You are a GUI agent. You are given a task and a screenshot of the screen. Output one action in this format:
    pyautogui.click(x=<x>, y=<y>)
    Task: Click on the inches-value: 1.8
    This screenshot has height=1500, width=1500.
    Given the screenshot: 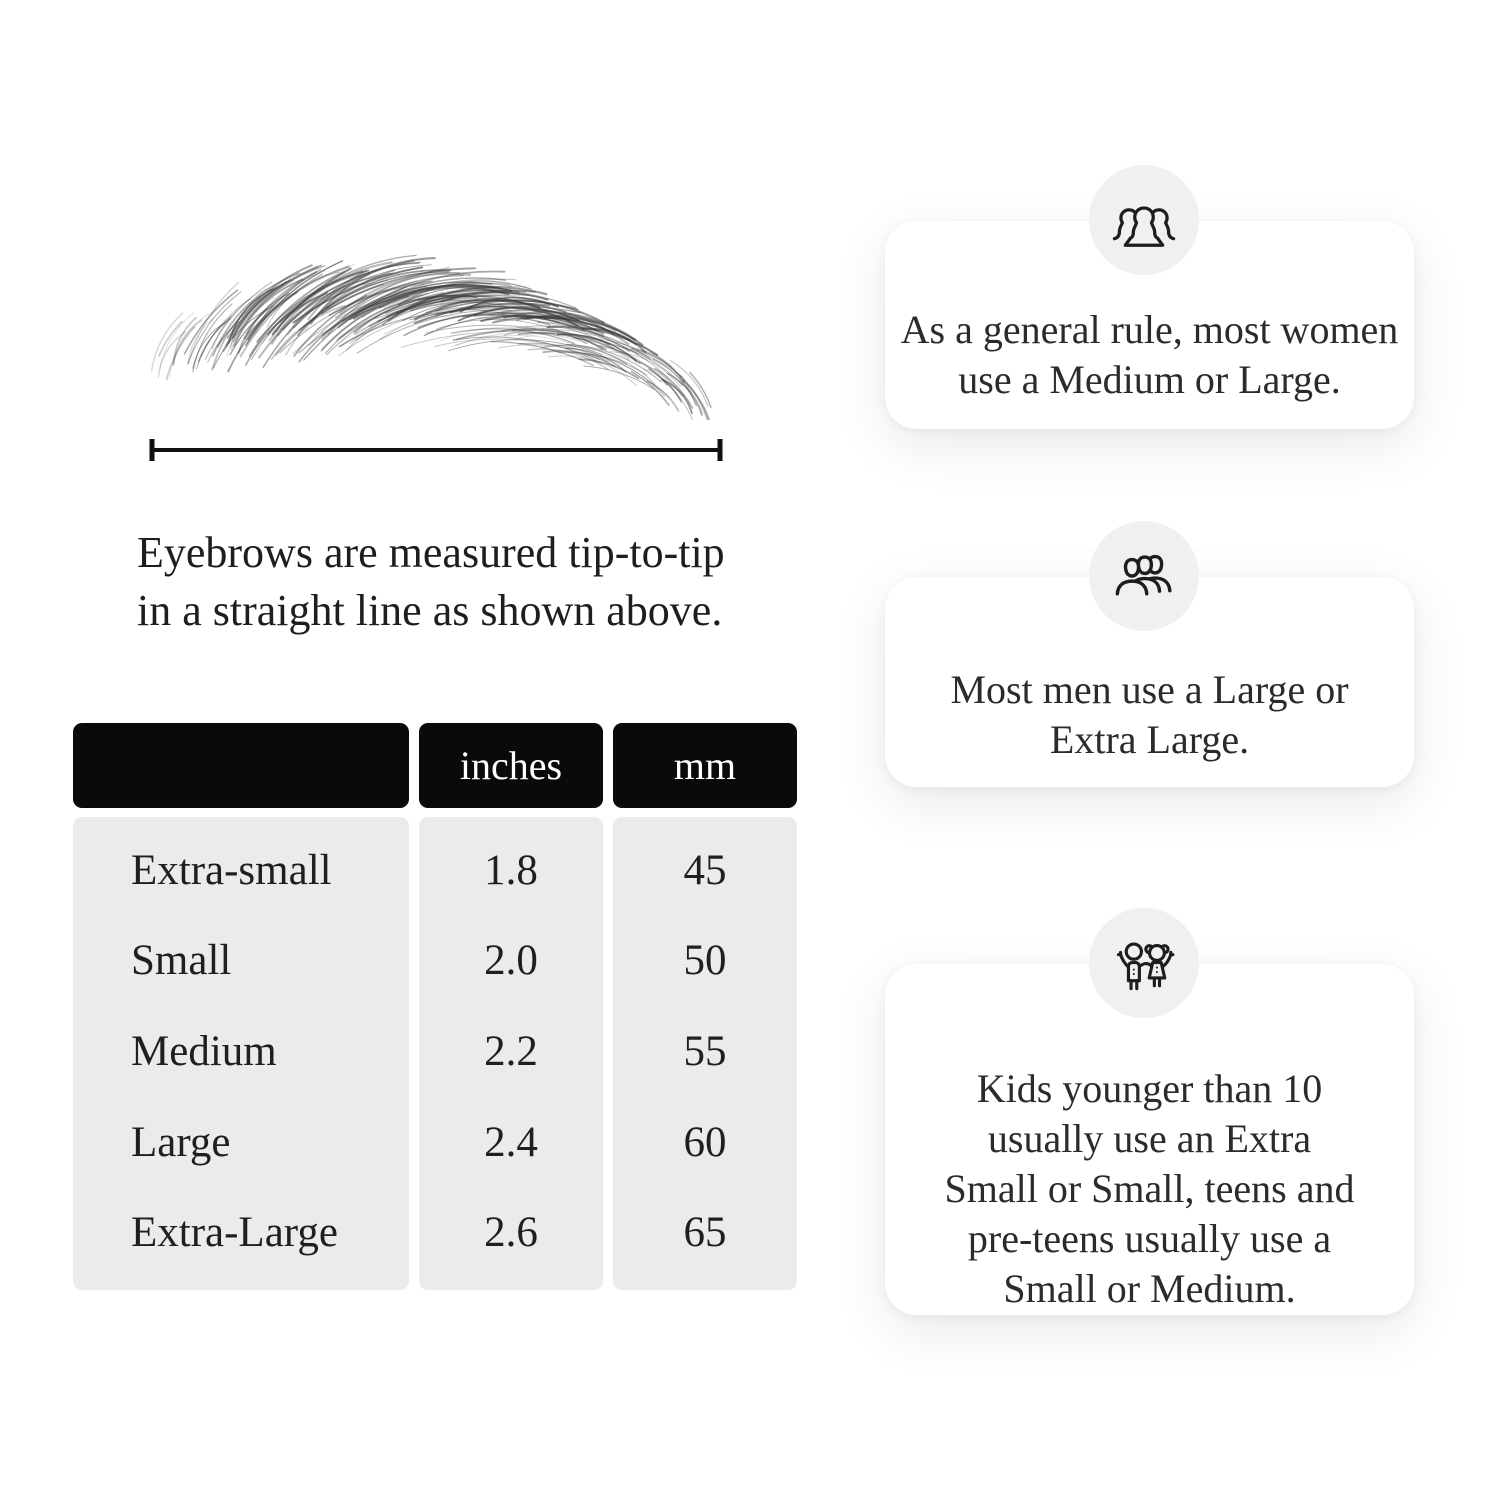 What is the action you would take?
    pyautogui.click(x=511, y=870)
    